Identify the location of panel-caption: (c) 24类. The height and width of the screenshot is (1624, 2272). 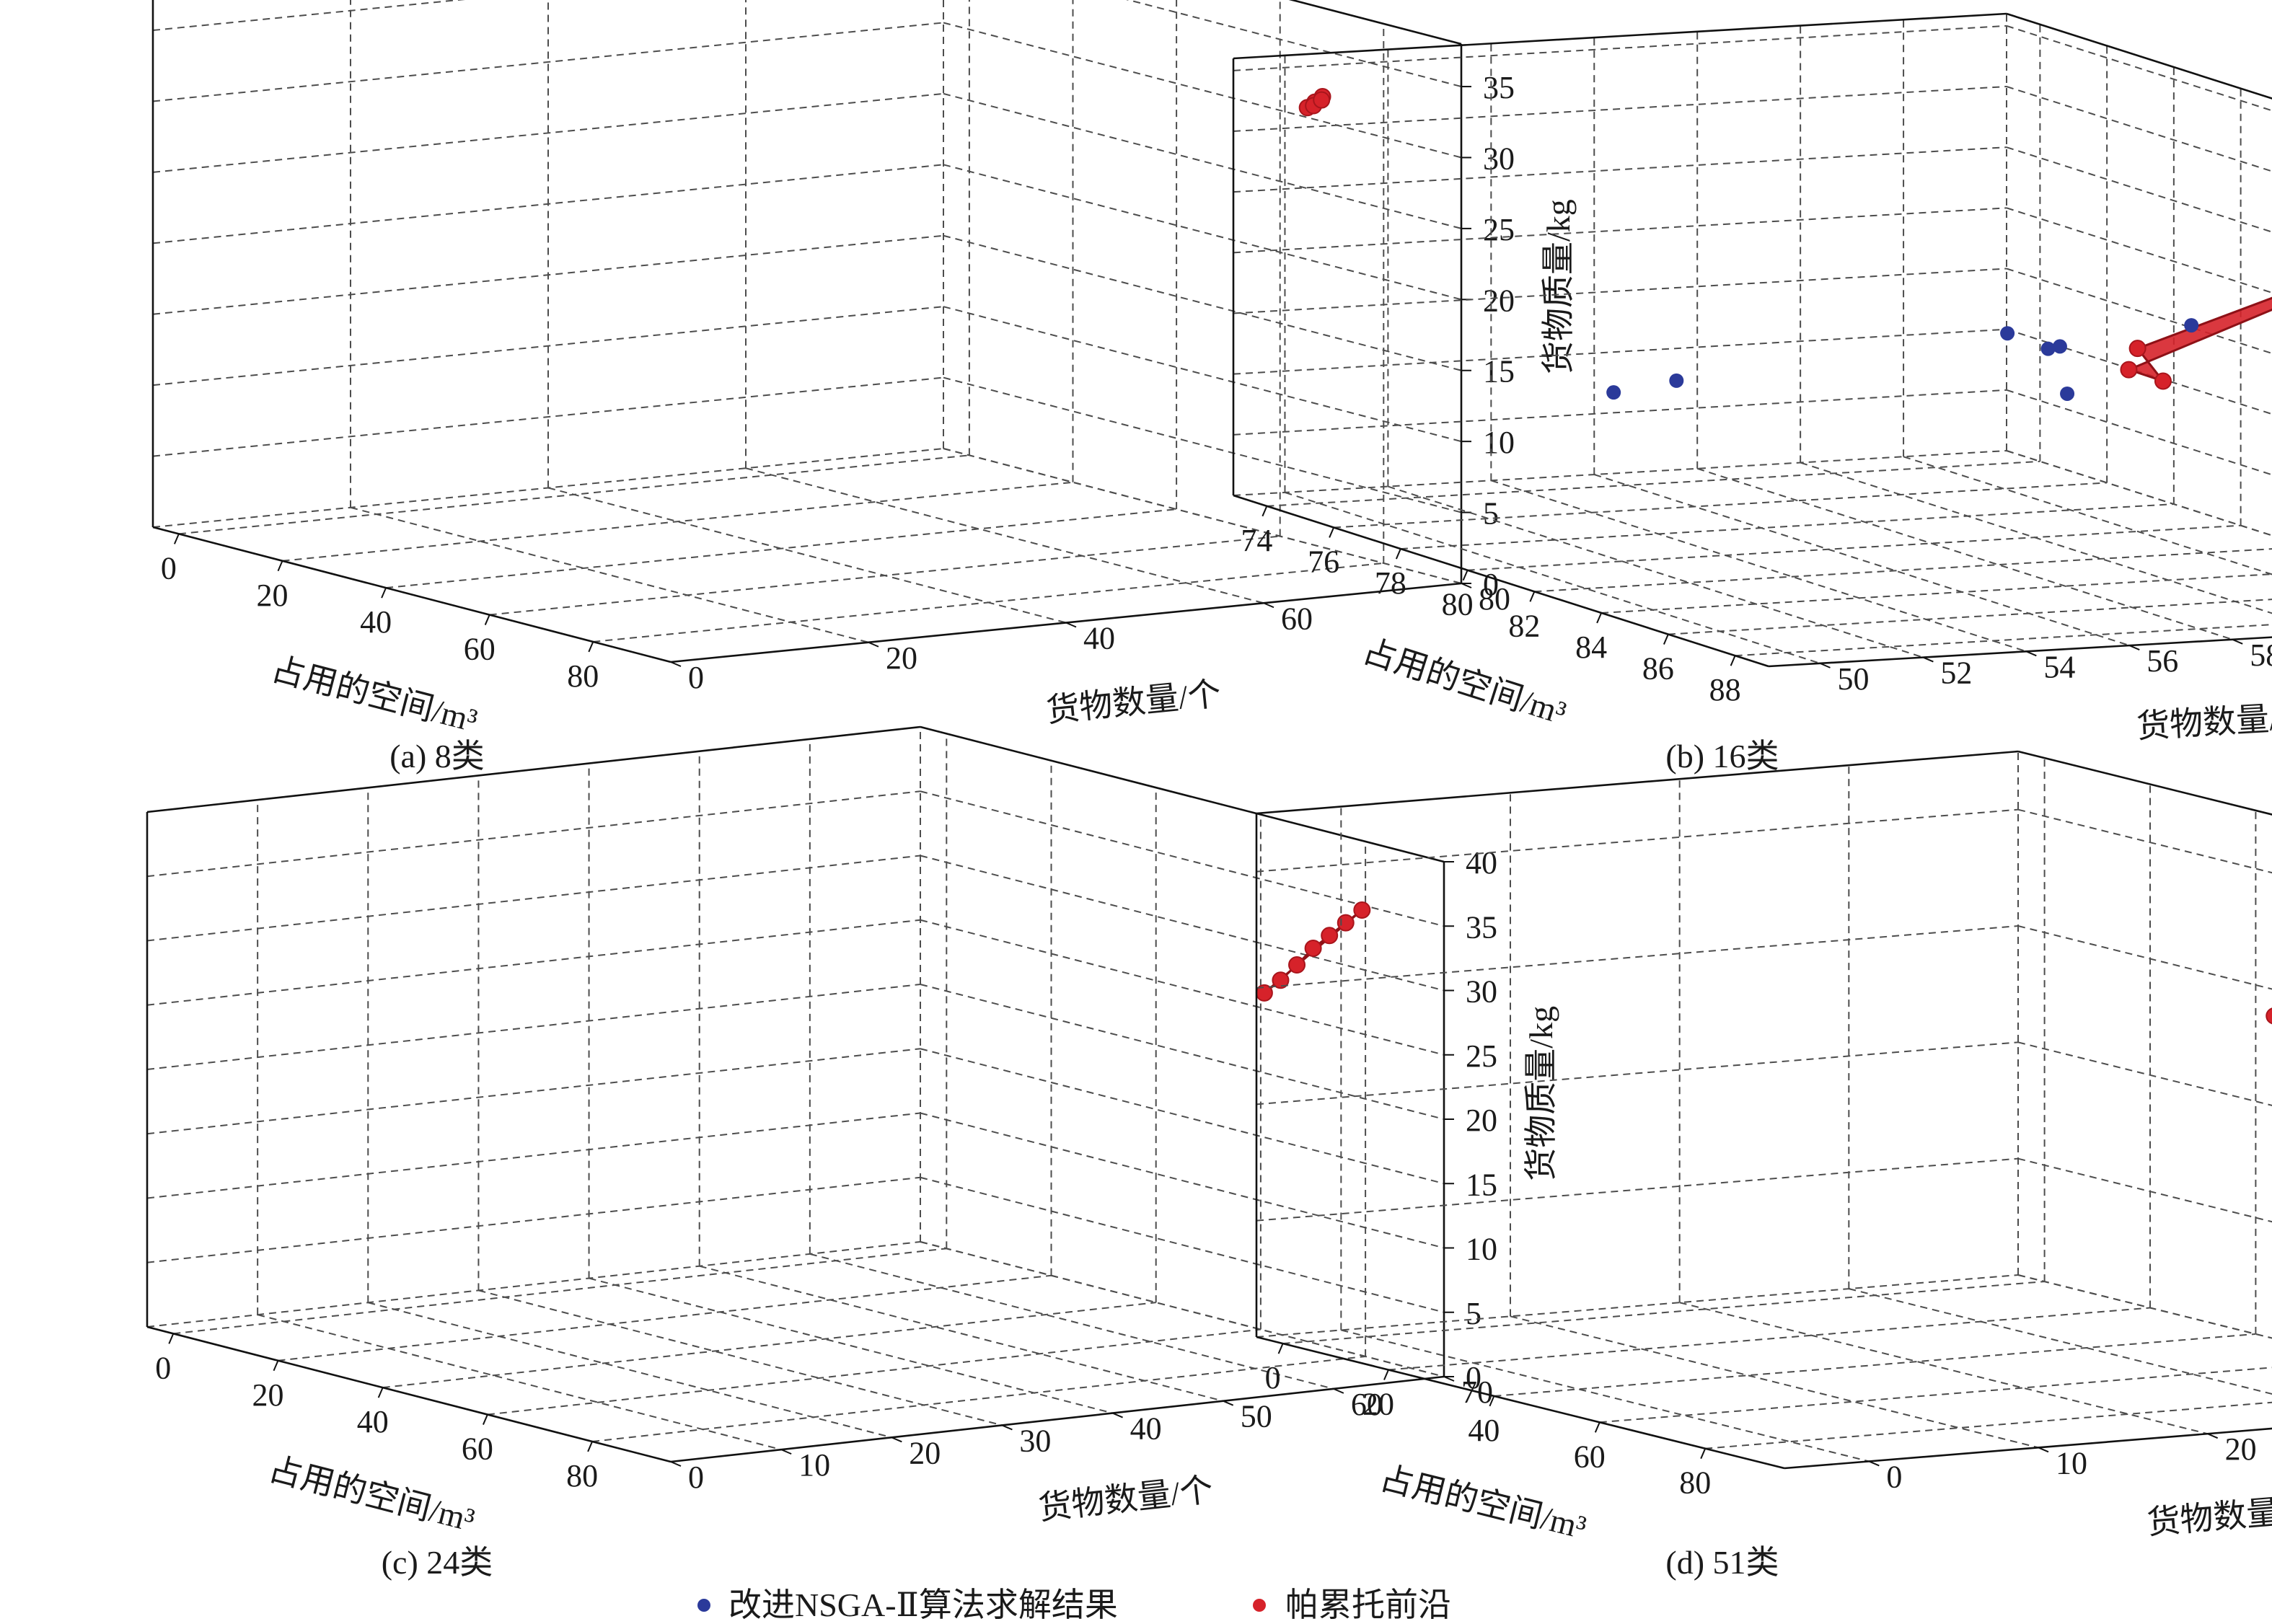
(438, 1562).